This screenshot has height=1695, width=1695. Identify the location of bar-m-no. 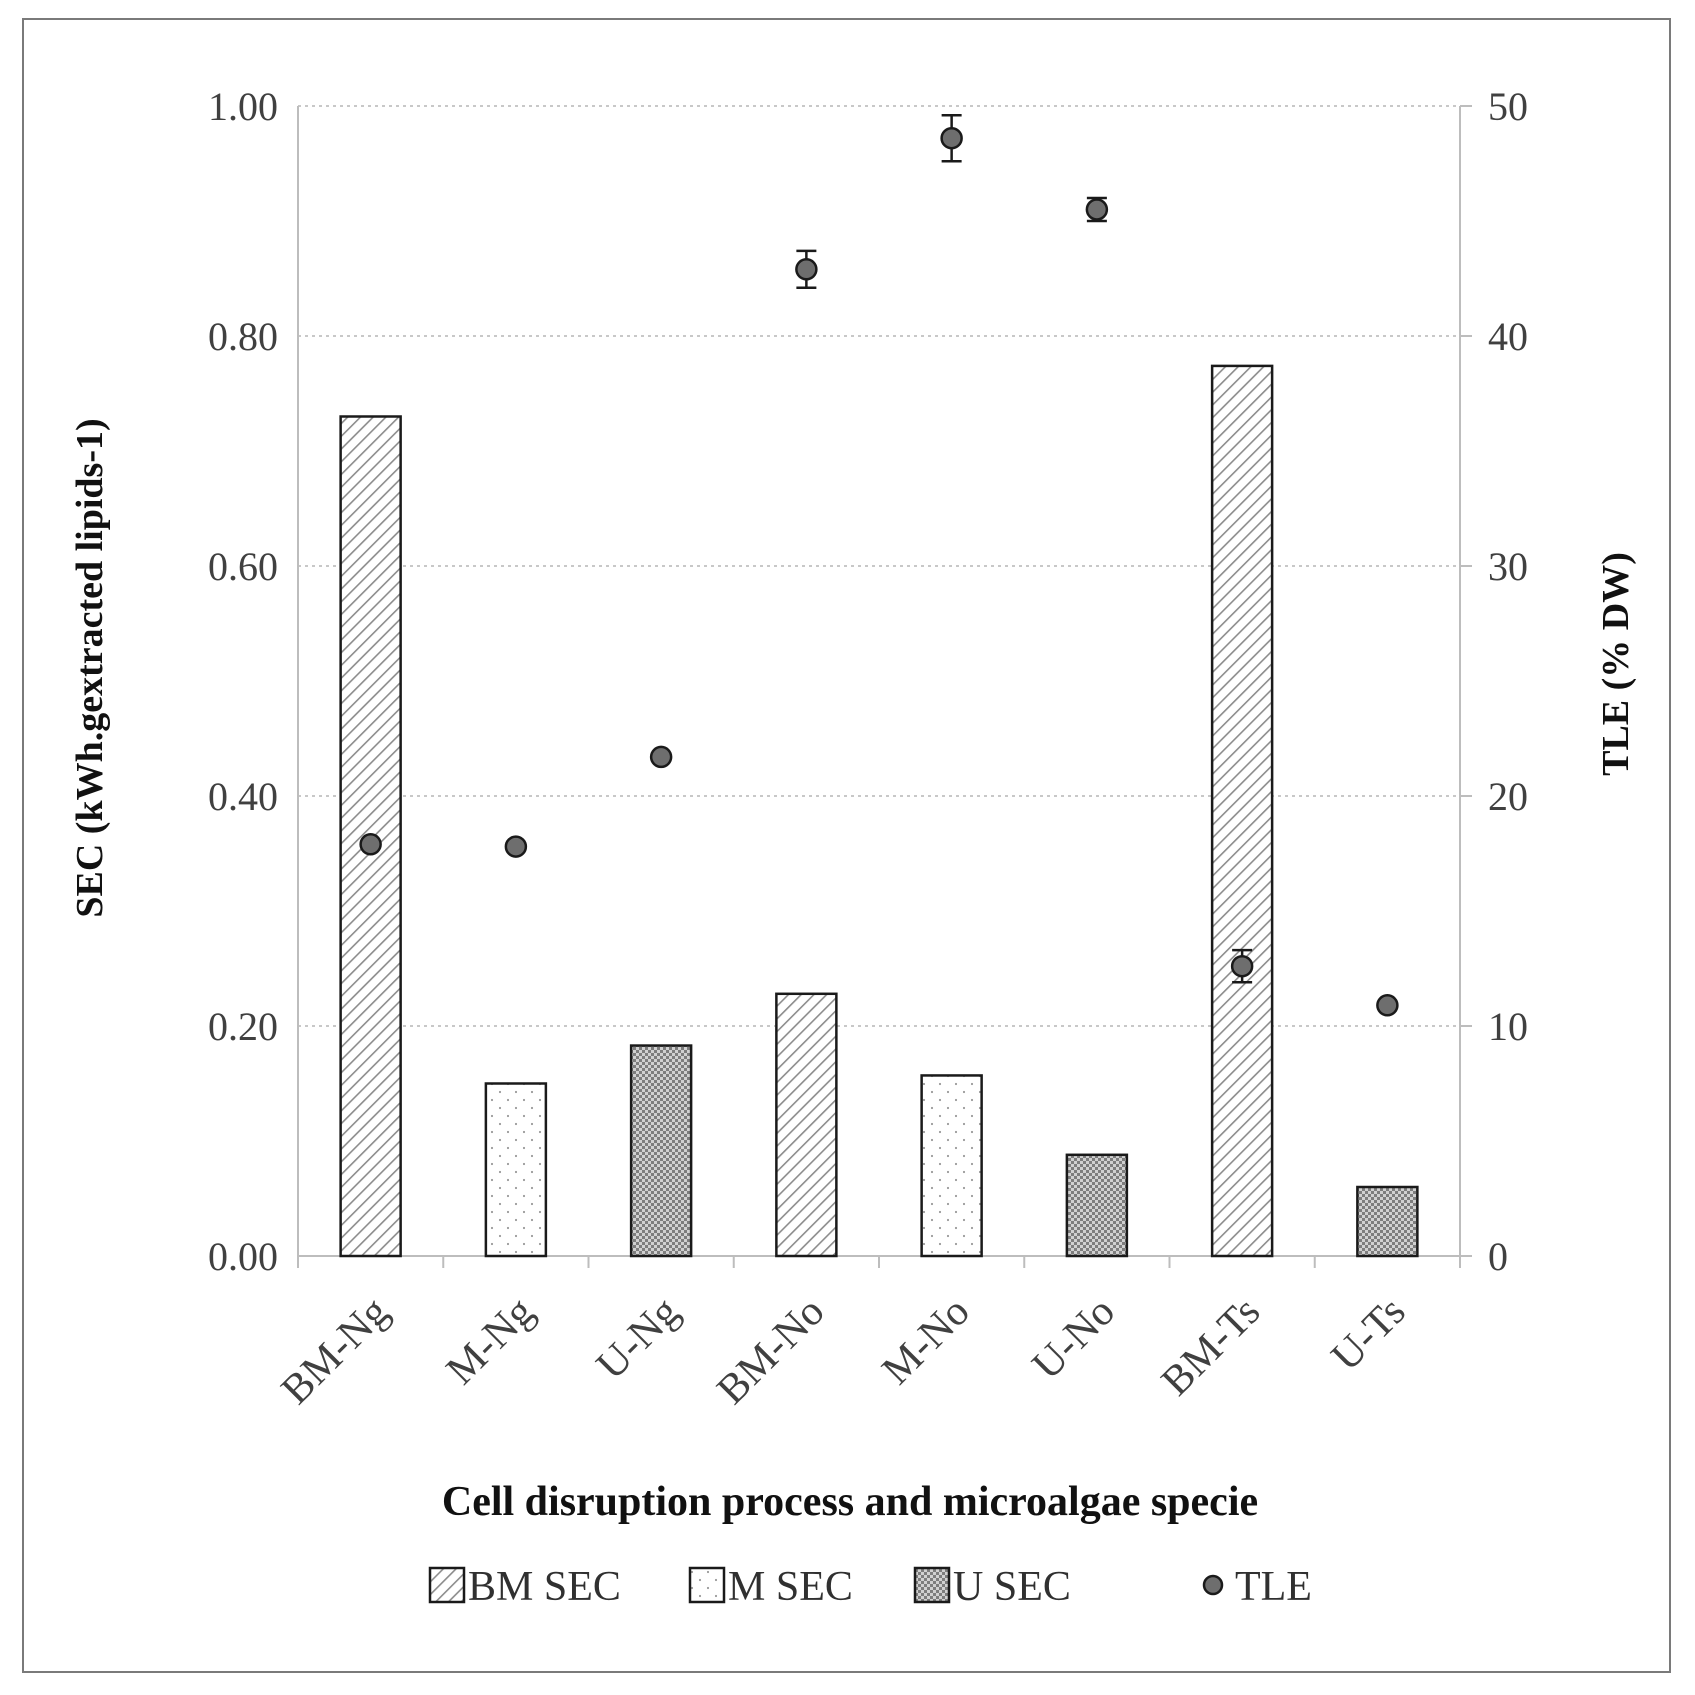
(951, 1166).